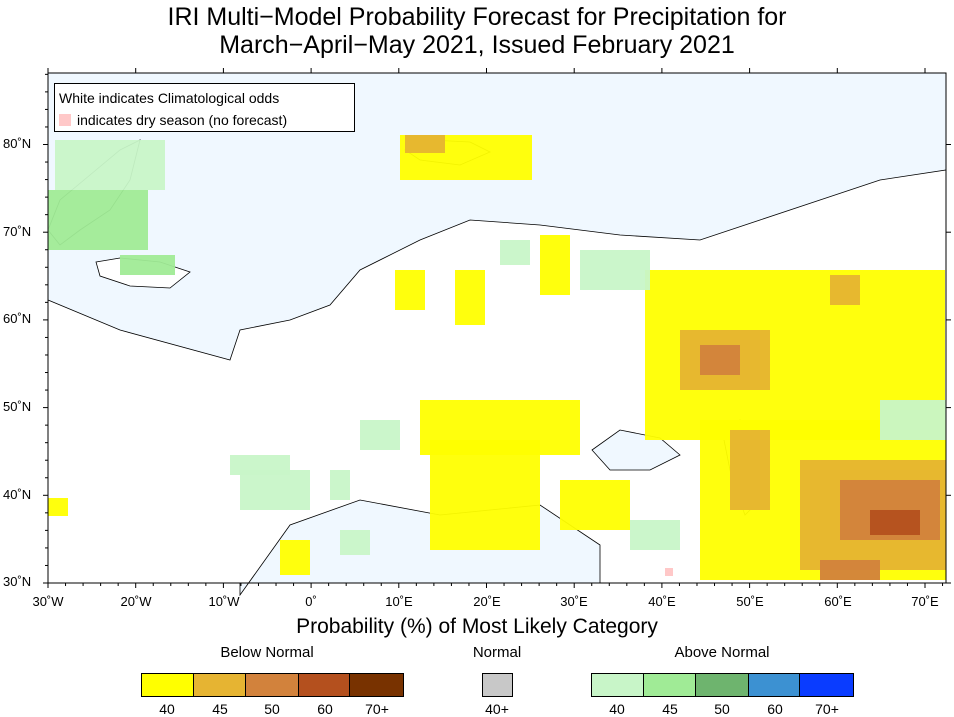 This screenshot has width=954, height=717. Describe the element at coordinates (376, 685) in the screenshot. I see `below-70-swatch` at that location.